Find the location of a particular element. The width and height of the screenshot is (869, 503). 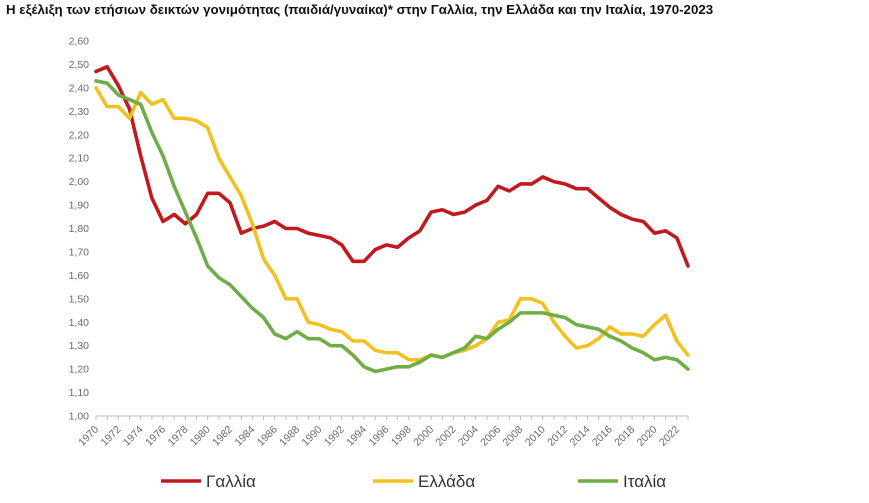

y-tick-label: 2,30 is located at coordinates (79, 112).